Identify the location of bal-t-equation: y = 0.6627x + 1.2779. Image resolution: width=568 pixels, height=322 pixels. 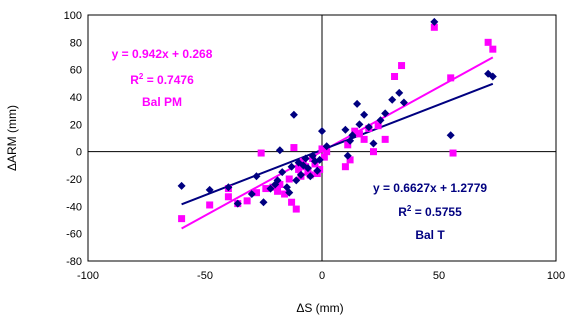
(430, 188).